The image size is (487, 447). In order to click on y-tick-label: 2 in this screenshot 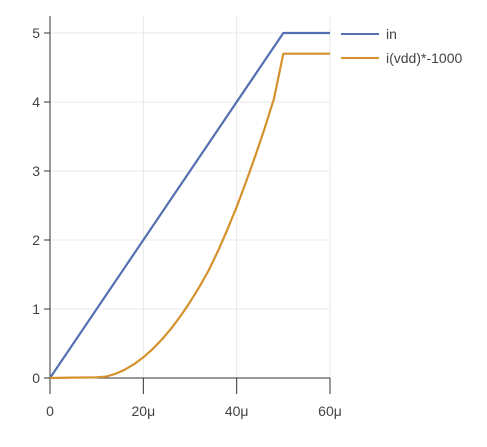, I will do `click(36, 240)`.